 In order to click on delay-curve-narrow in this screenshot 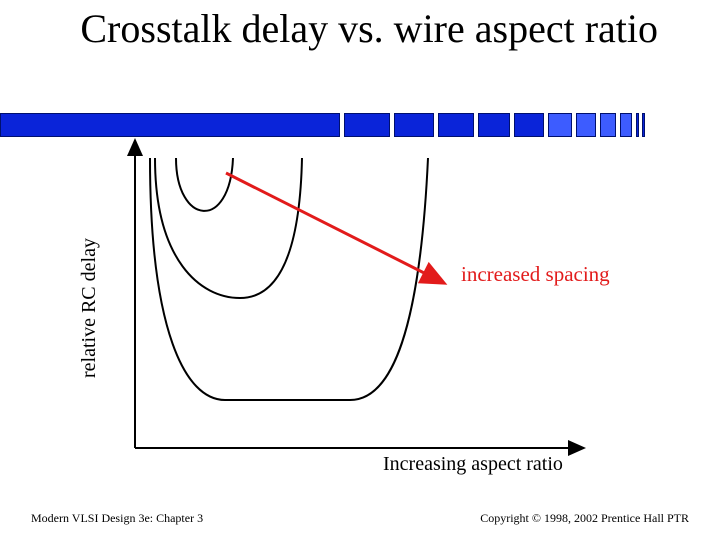, I will do `click(204, 184)`.